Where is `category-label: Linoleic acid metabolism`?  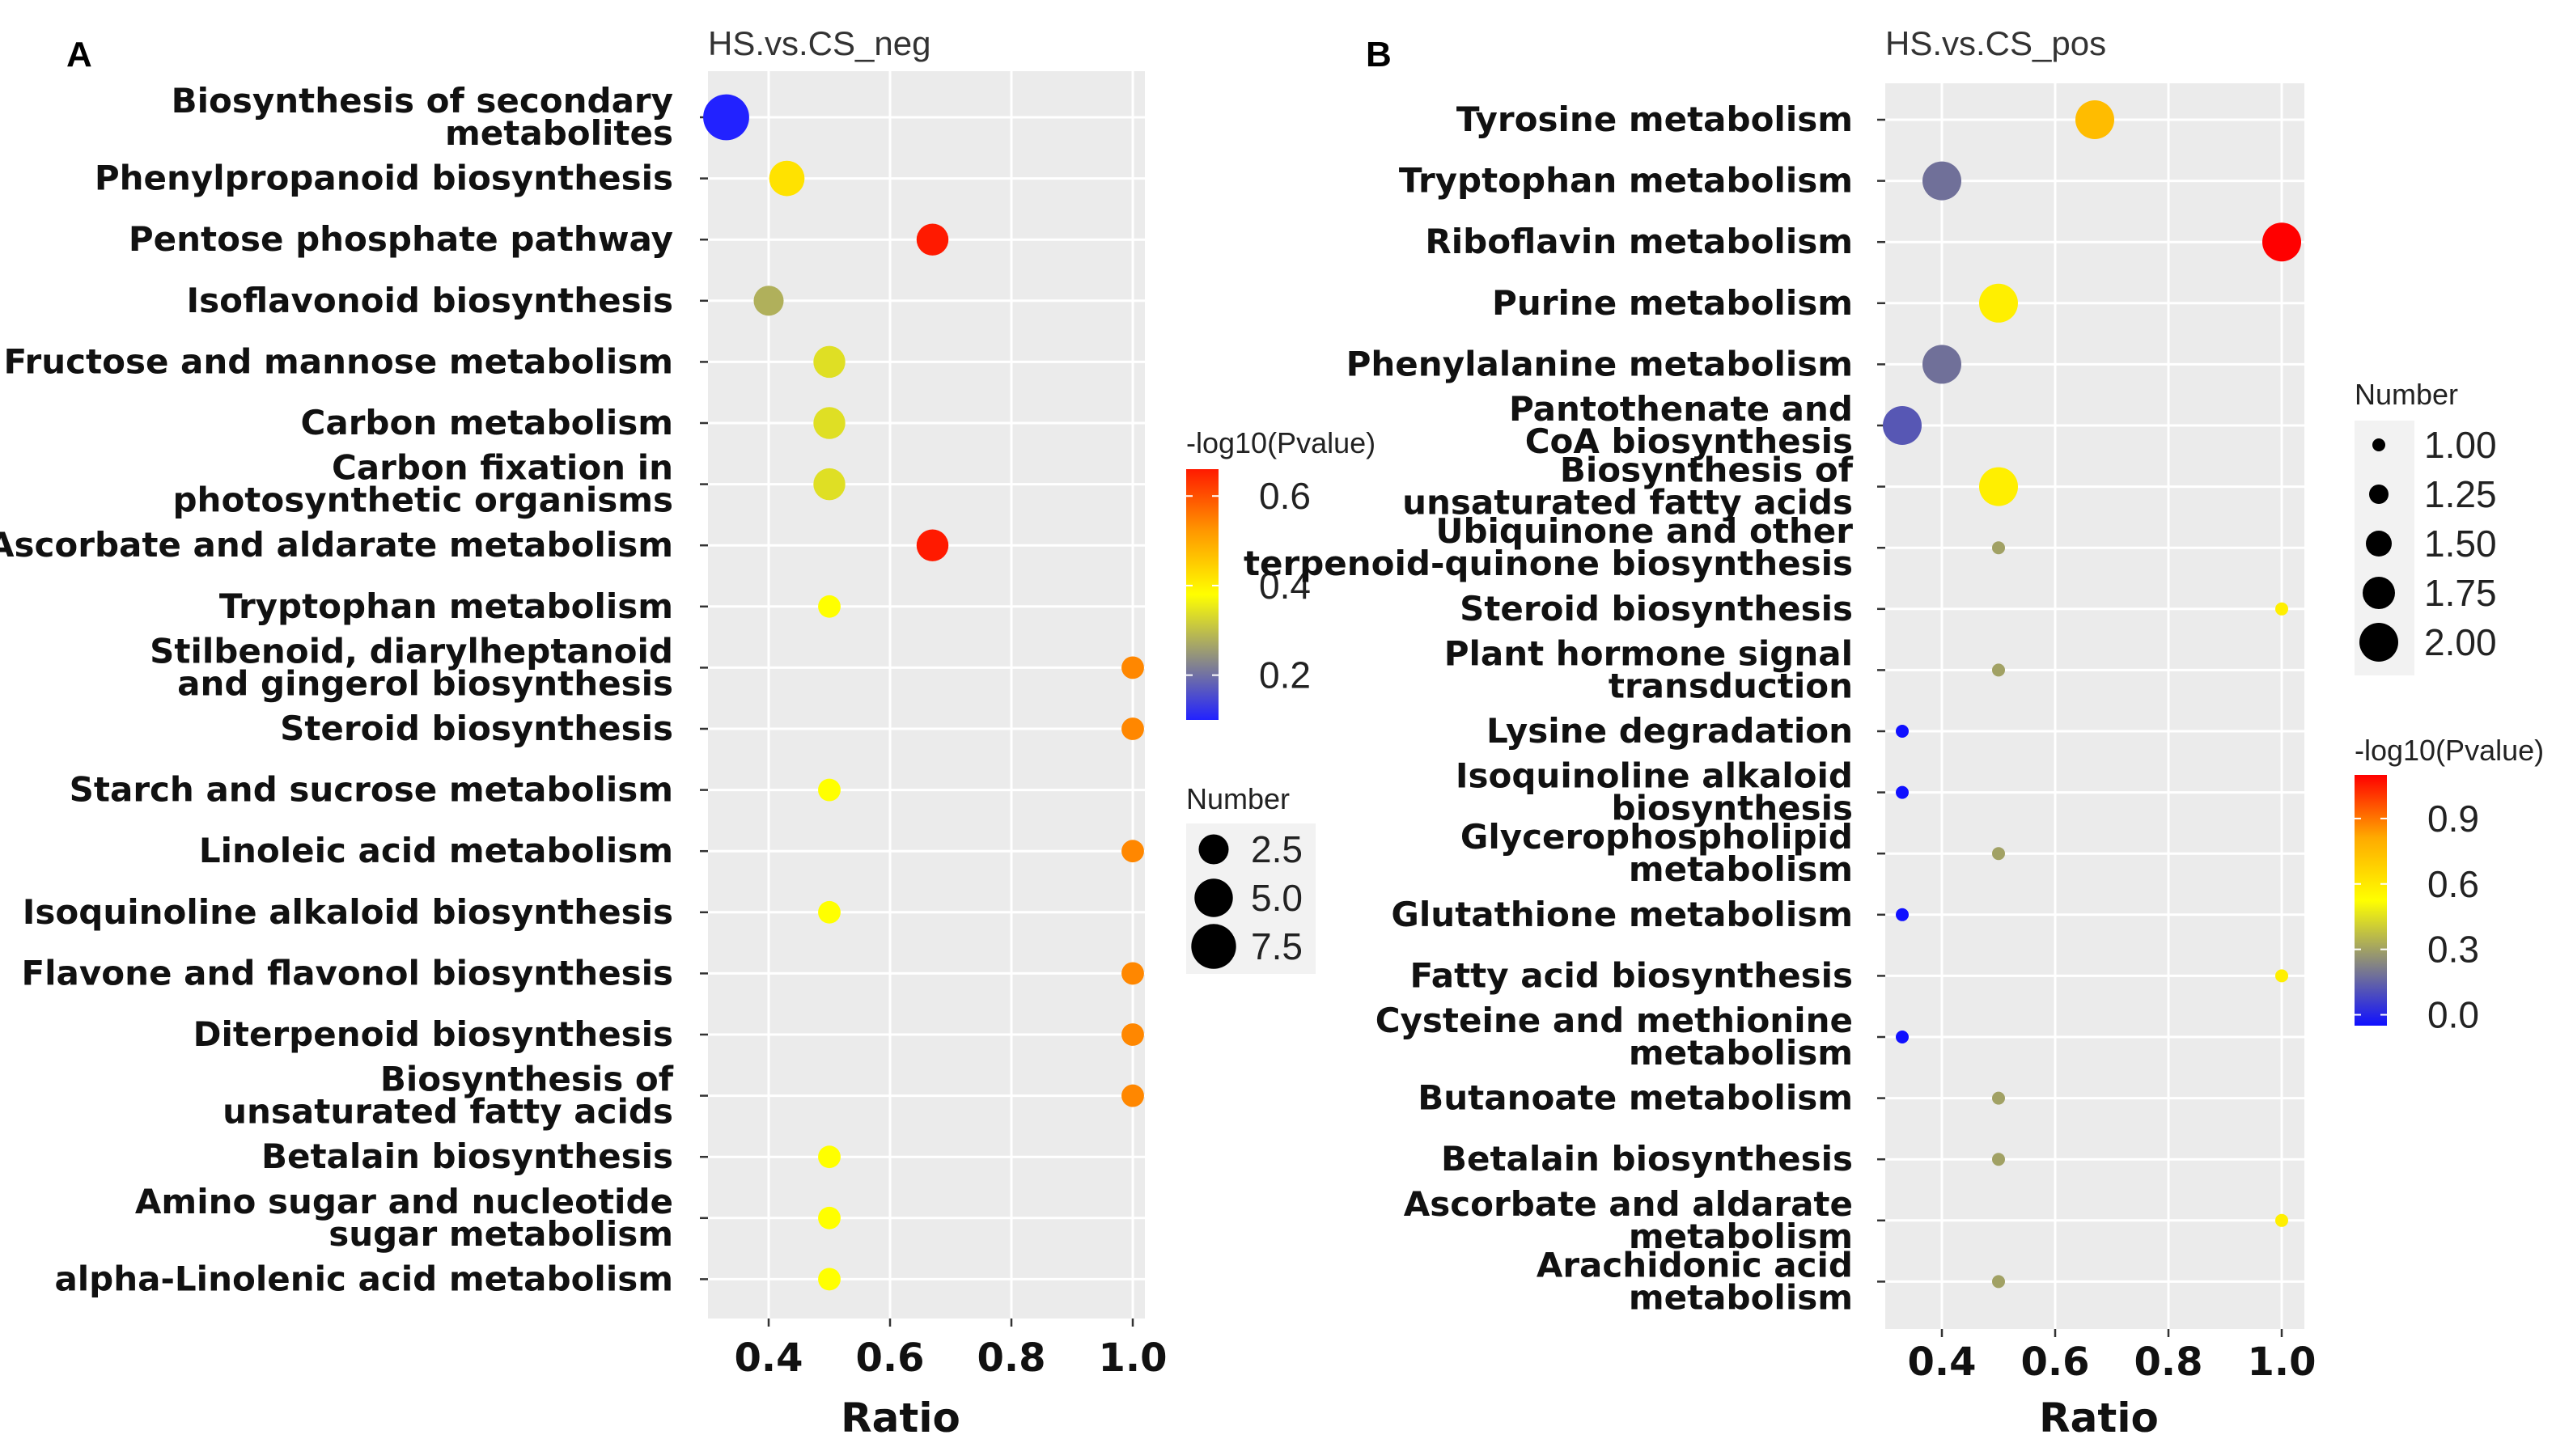
category-label: Linoleic acid metabolism is located at coordinates (436, 850).